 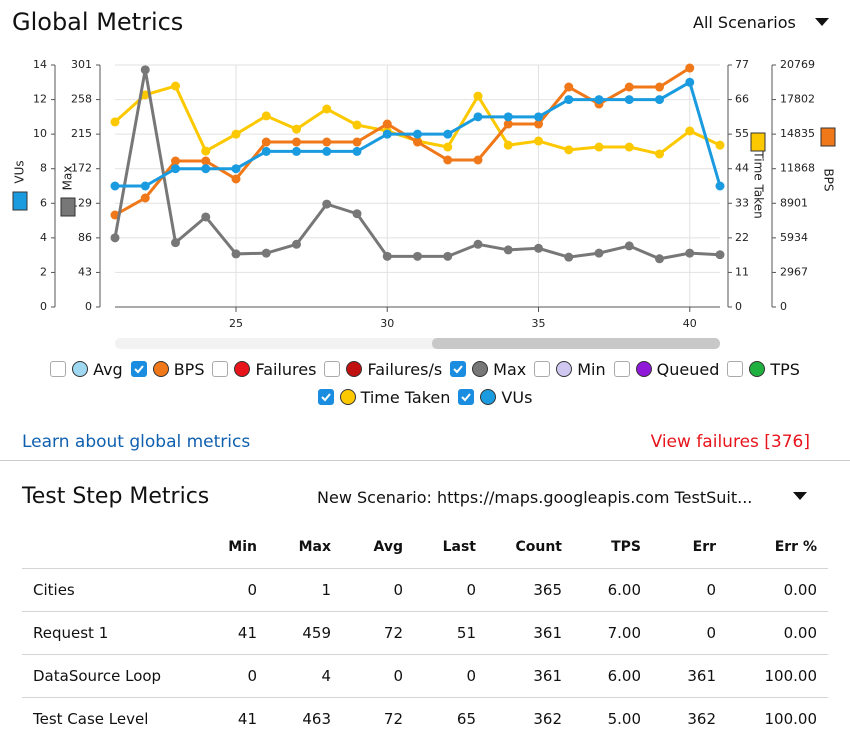 I want to click on legend-item: Avg, so click(x=86, y=369).